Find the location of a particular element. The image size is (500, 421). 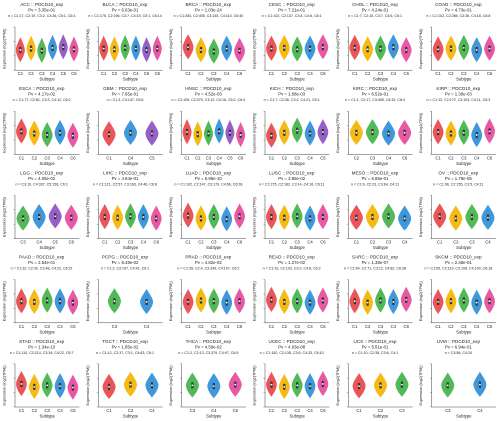

panel-title: LGG :: PDCD10_exp is located at coordinates (41, 172).